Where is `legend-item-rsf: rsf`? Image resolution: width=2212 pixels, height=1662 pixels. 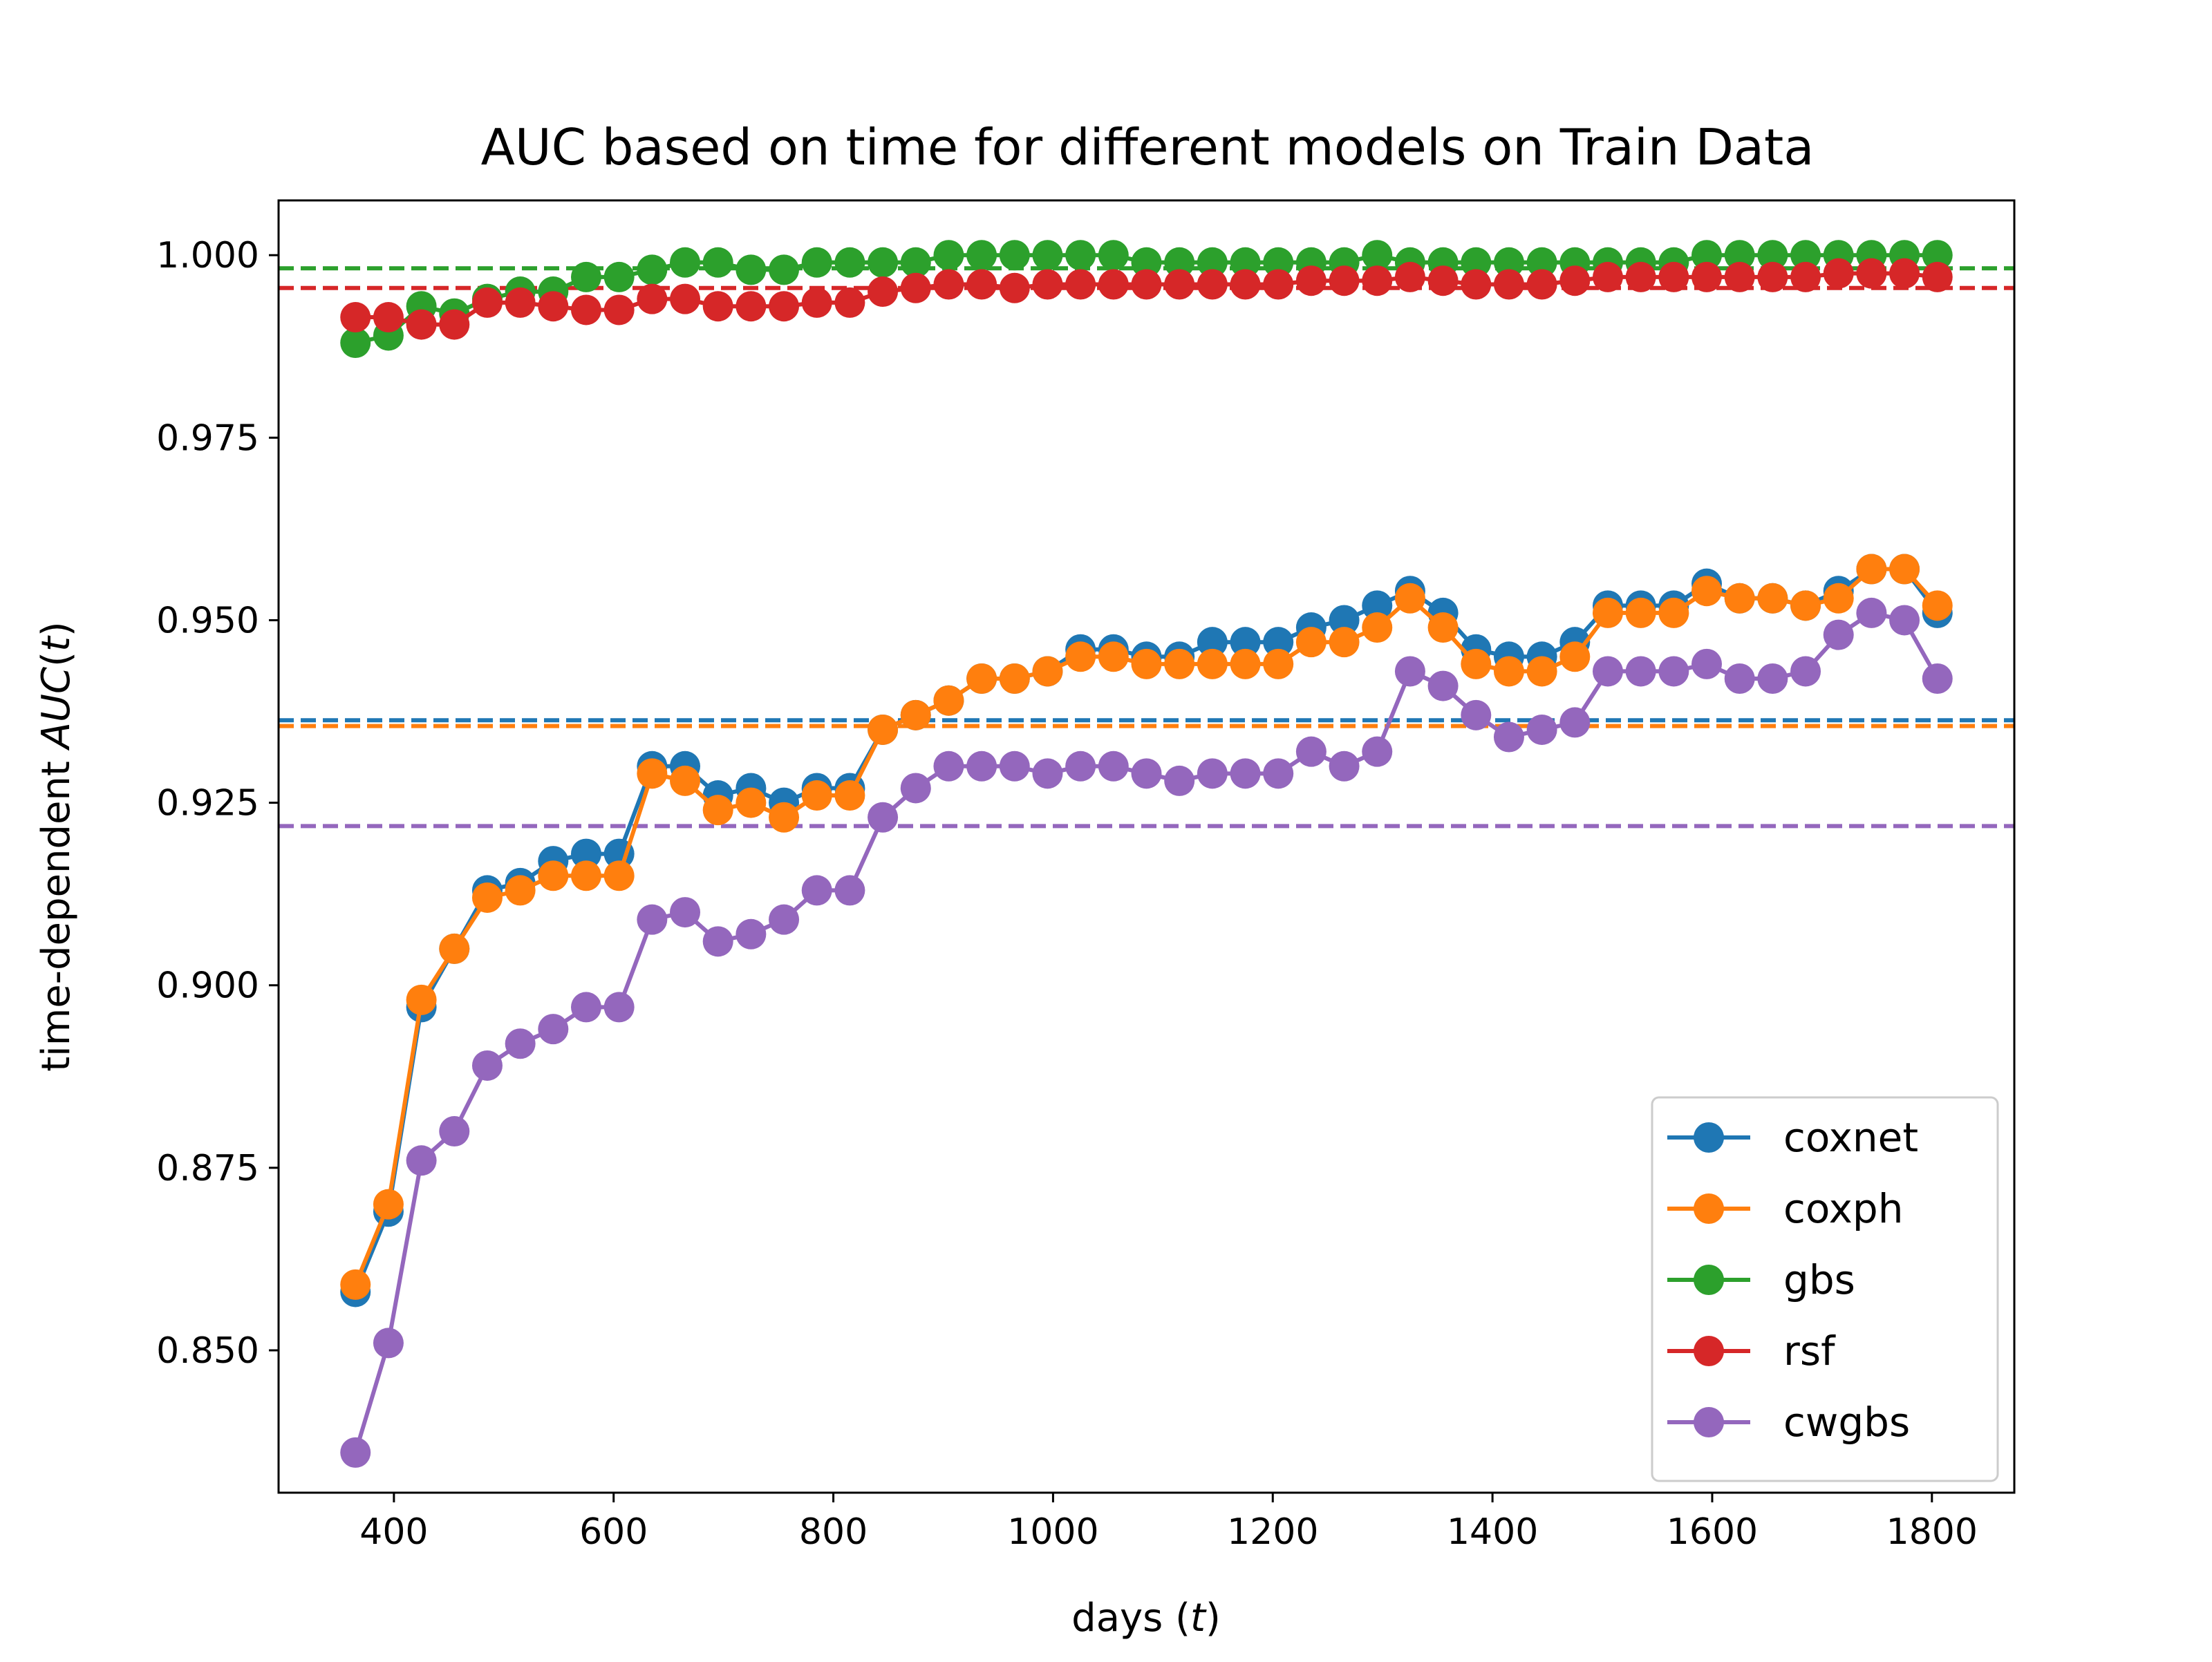
legend-item-rsf: rsf is located at coordinates (1751, 1351).